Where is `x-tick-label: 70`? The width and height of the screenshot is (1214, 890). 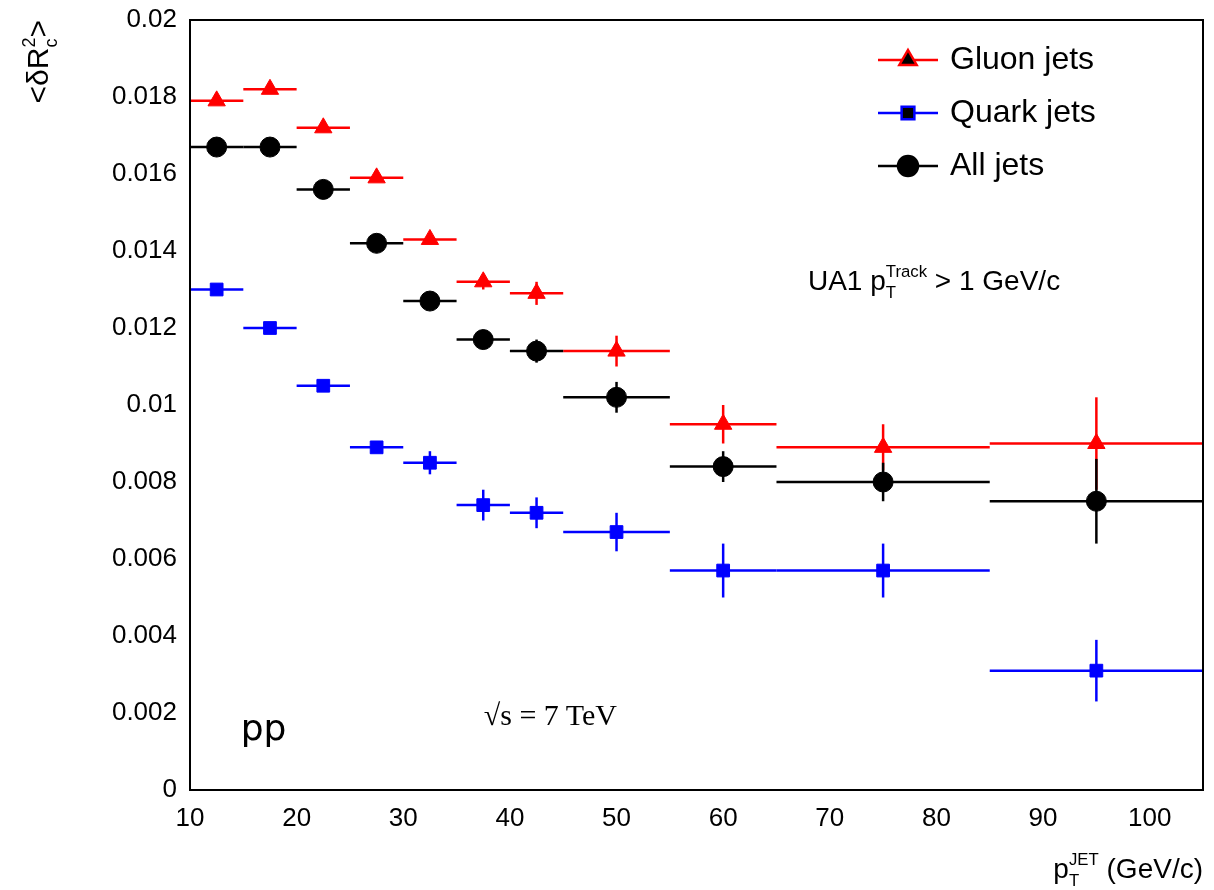
x-tick-label: 70 is located at coordinates (830, 816).